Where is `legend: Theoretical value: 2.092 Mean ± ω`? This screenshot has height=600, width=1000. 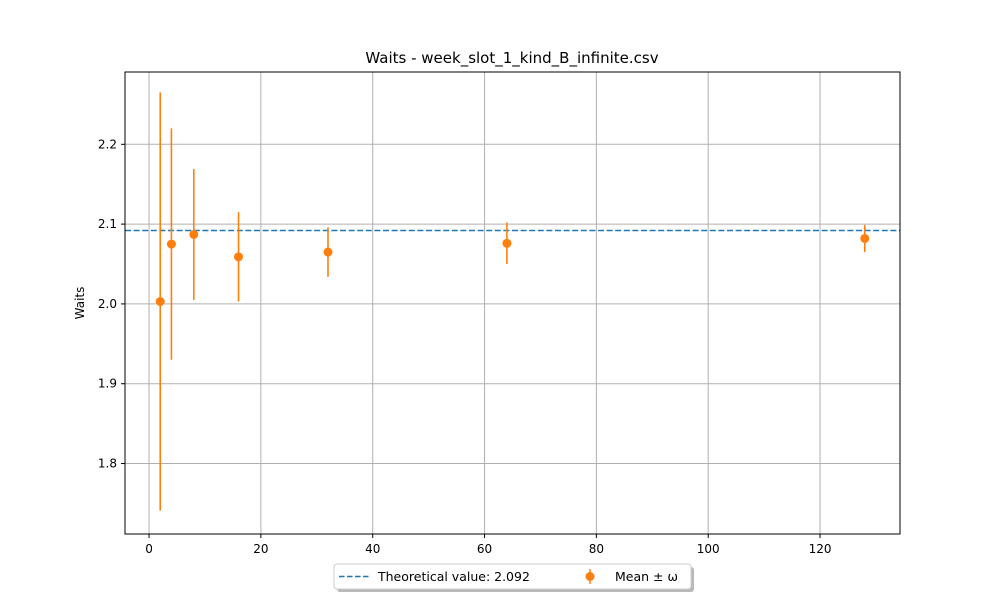
legend: Theoretical value: 2.092 Mean ± ω is located at coordinates (513, 577).